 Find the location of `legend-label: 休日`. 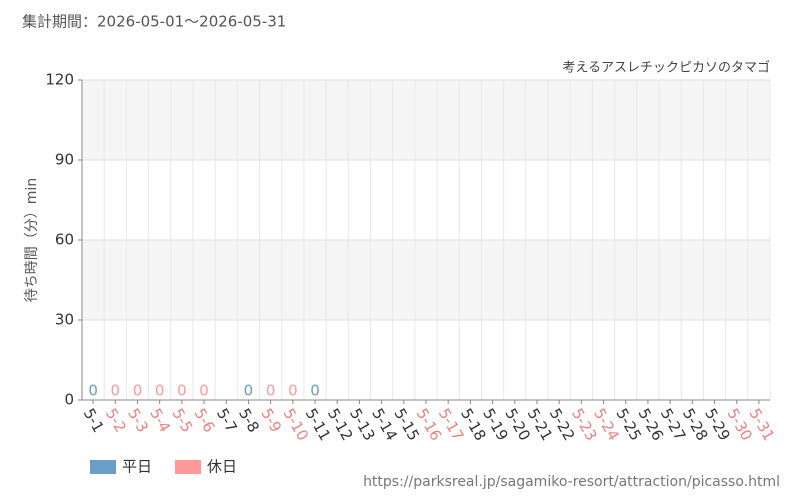

legend-label: 休日 is located at coordinates (222, 467).